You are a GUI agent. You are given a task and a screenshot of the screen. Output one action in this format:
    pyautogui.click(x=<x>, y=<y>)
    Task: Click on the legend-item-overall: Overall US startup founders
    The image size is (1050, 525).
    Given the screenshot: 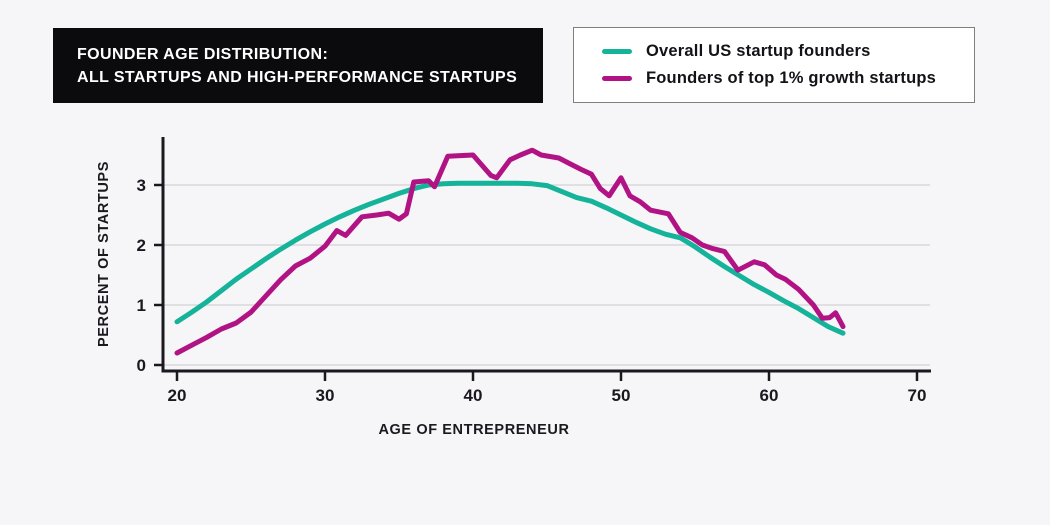 What is the action you would take?
    pyautogui.click(x=788, y=51)
    